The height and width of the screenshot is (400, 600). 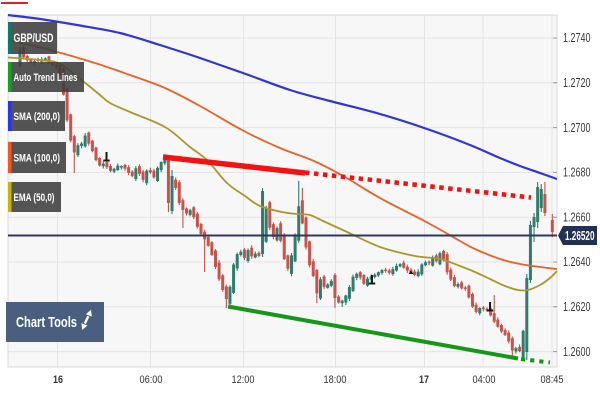 I want to click on svg-text: 04:00, so click(x=484, y=380).